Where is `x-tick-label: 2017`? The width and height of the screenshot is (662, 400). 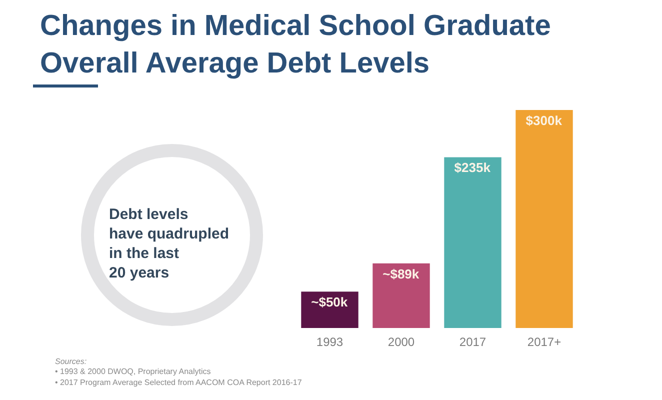
x-tick-label: 2017 is located at coordinates (472, 342).